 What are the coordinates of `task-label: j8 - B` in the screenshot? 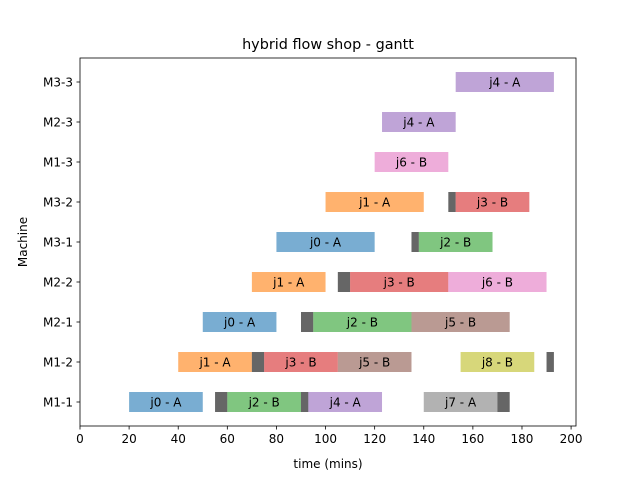 It's located at (497, 363).